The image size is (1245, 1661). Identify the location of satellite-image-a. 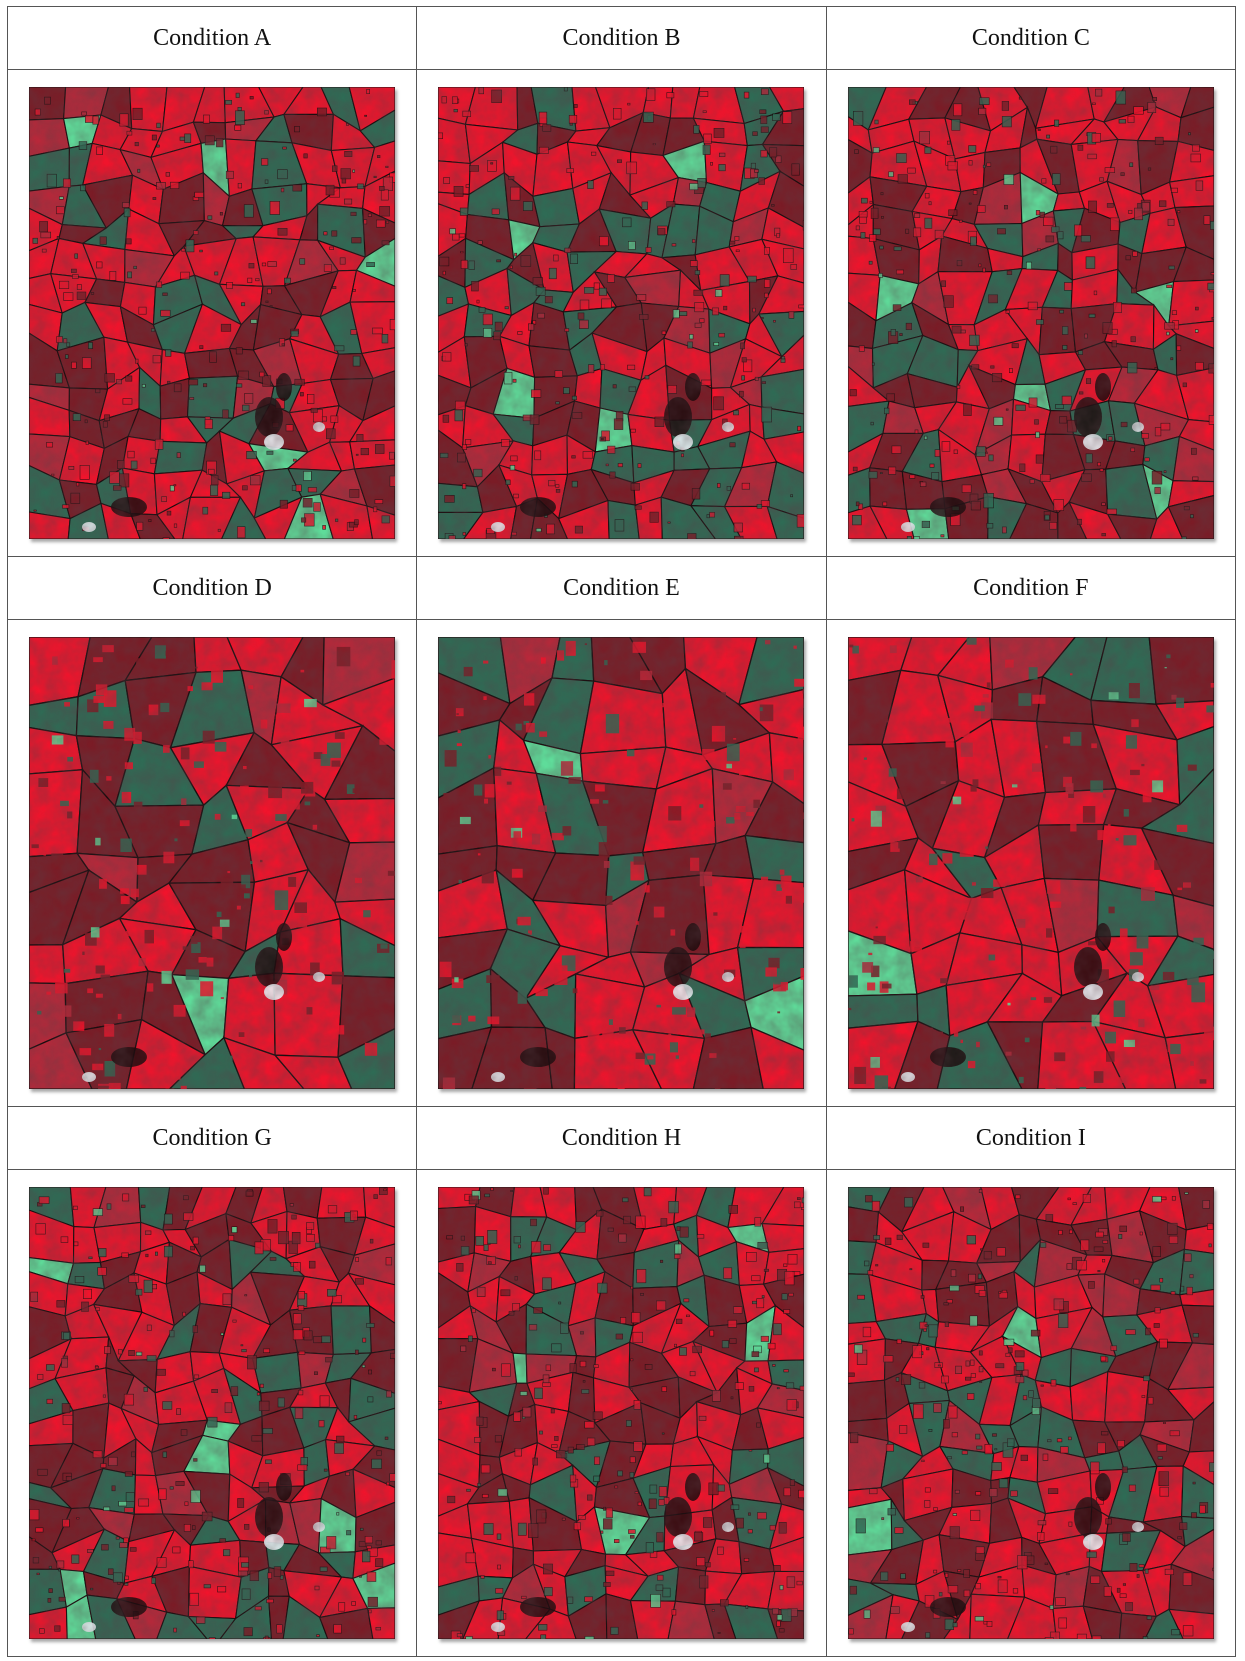
(215, 314).